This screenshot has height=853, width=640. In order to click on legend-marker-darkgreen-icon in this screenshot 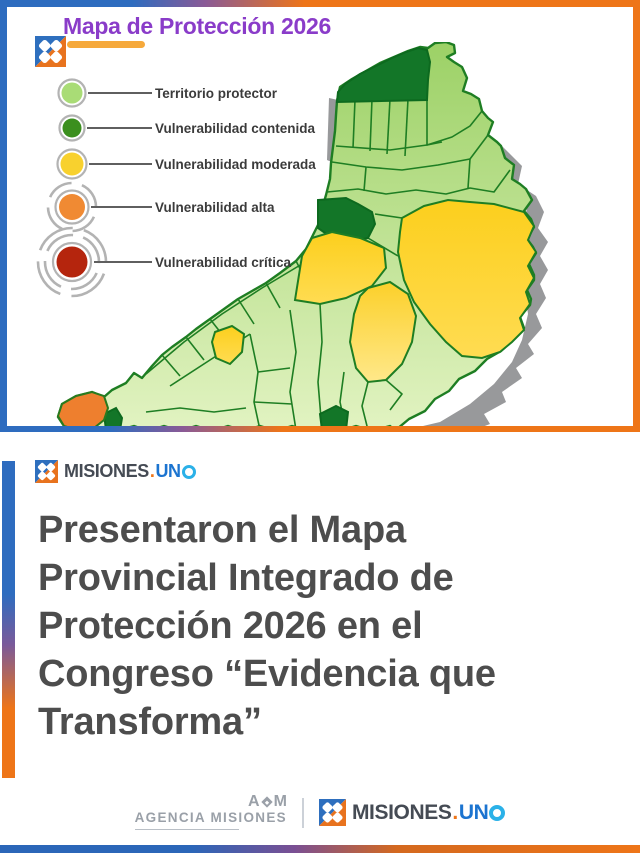, I will do `click(72, 128)`.